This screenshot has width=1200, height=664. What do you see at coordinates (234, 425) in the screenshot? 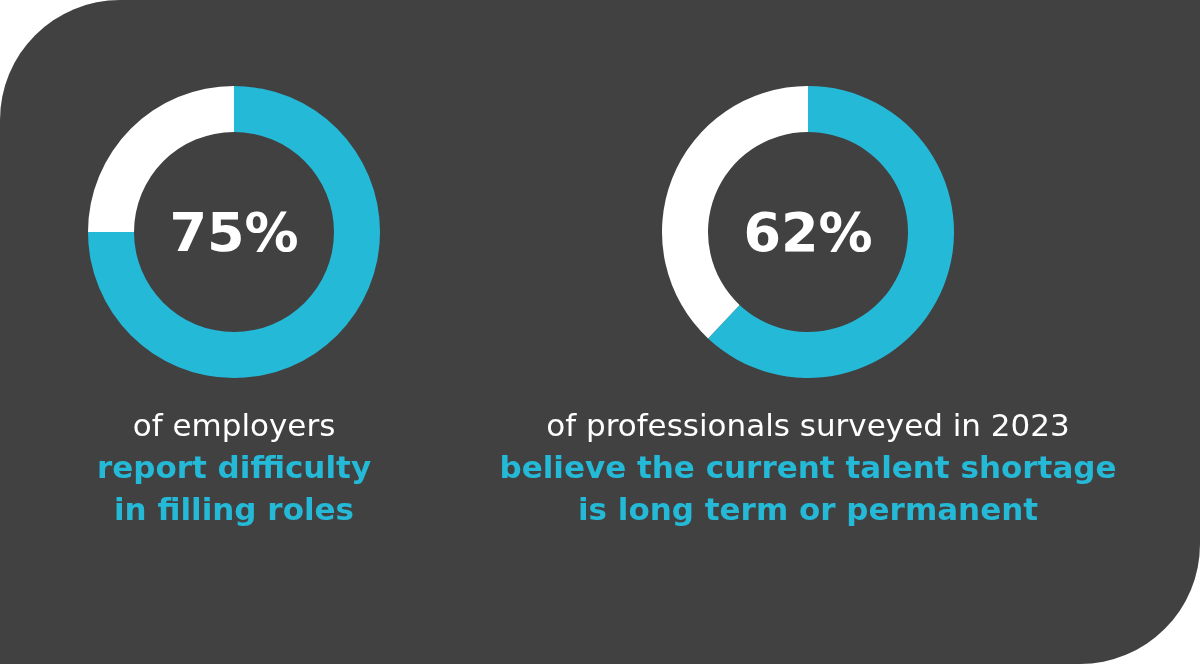
I see `text: of employers` at bounding box center [234, 425].